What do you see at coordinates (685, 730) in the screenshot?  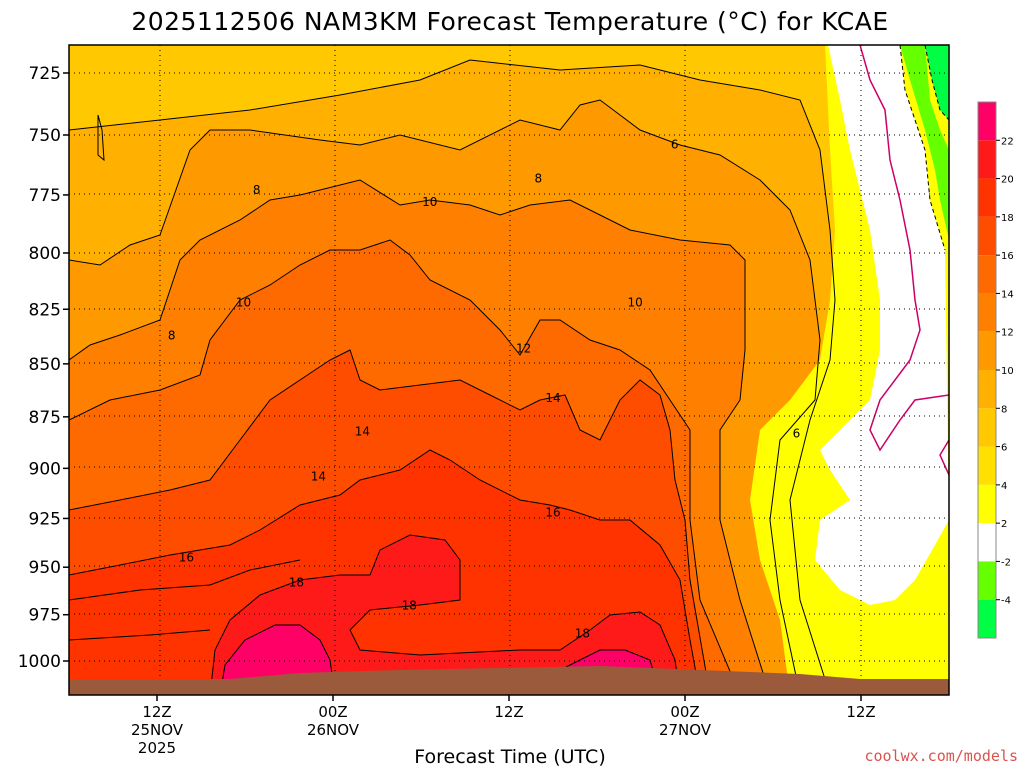 I see `x-tick-label: 27NOV` at bounding box center [685, 730].